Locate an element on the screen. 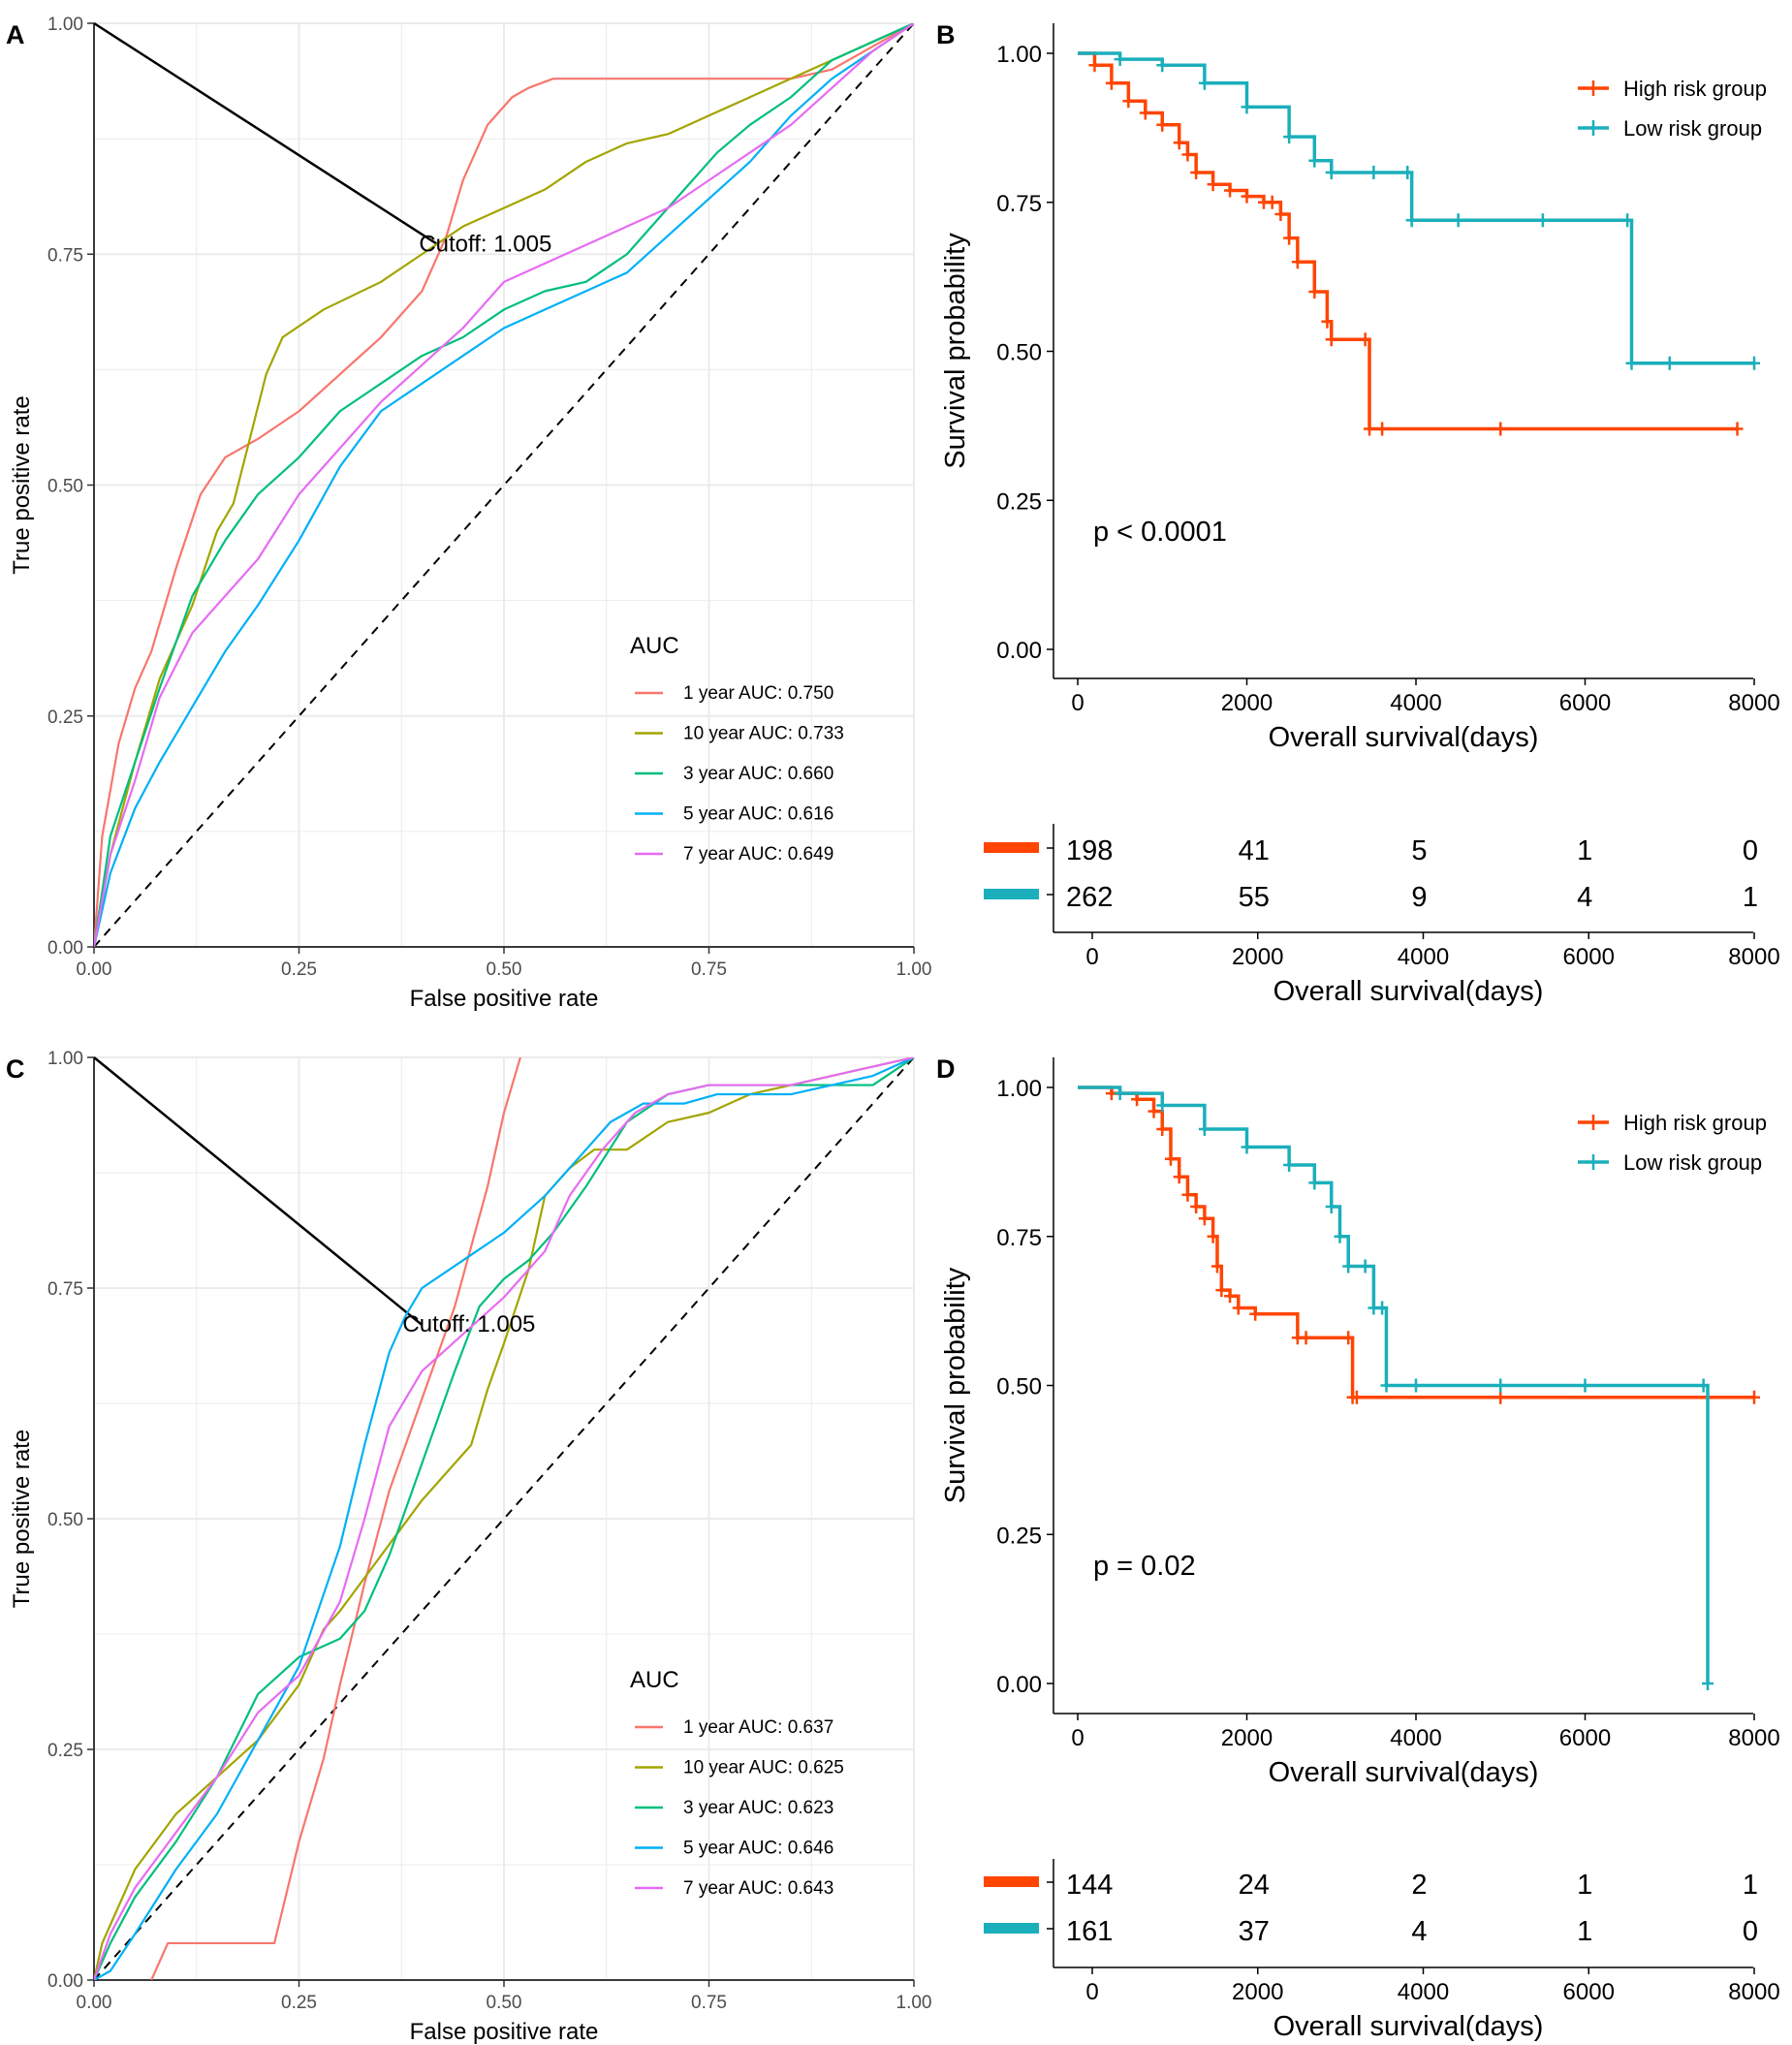 This screenshot has width=1792, height=2045. x-axis-title: False positive rate is located at coordinates (505, 2032).